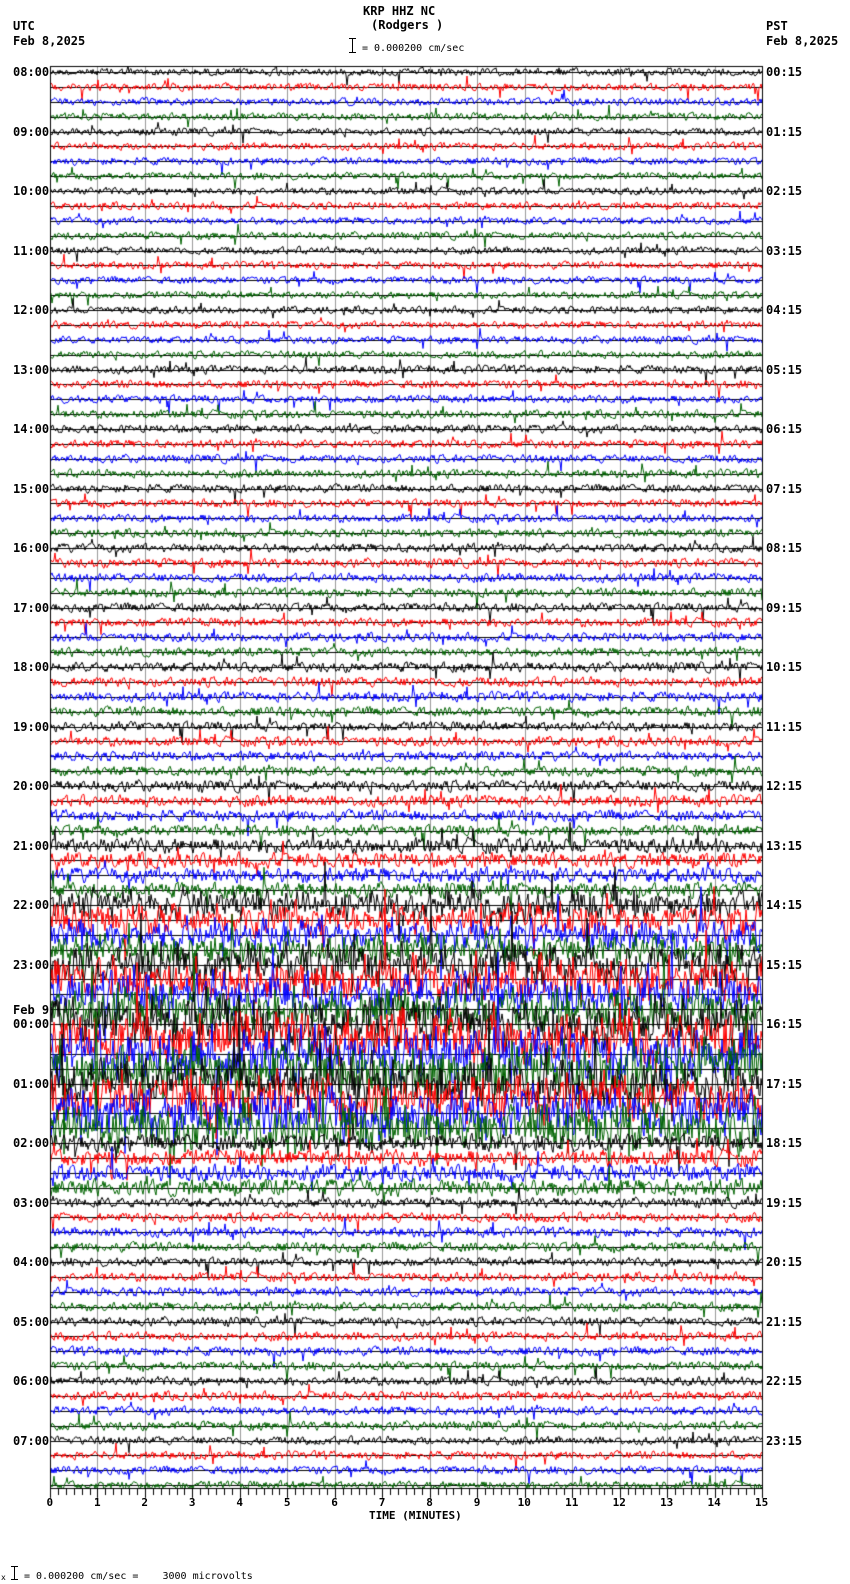 The image size is (850, 1584). What do you see at coordinates (784, 369) in the screenshot?
I see `pst-hour-label: 05:15` at bounding box center [784, 369].